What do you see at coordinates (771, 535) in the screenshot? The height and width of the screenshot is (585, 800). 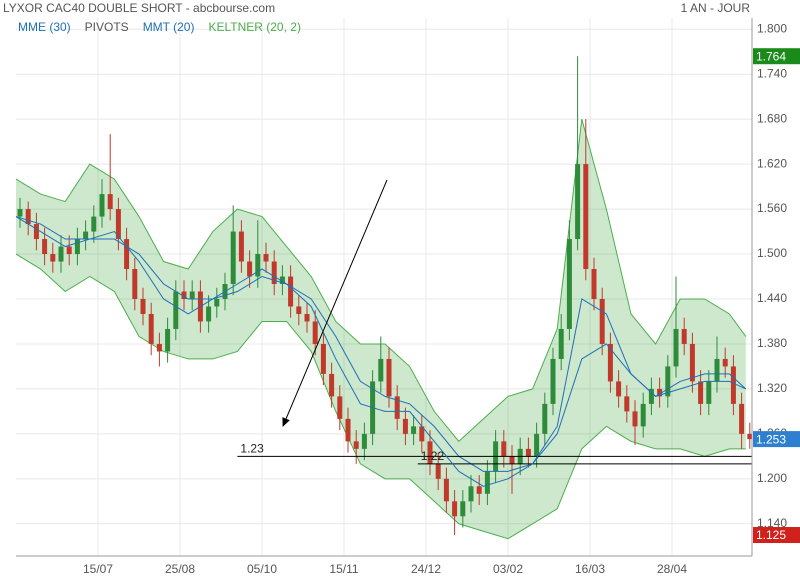 I see `price-tag-label: 1.125` at bounding box center [771, 535].